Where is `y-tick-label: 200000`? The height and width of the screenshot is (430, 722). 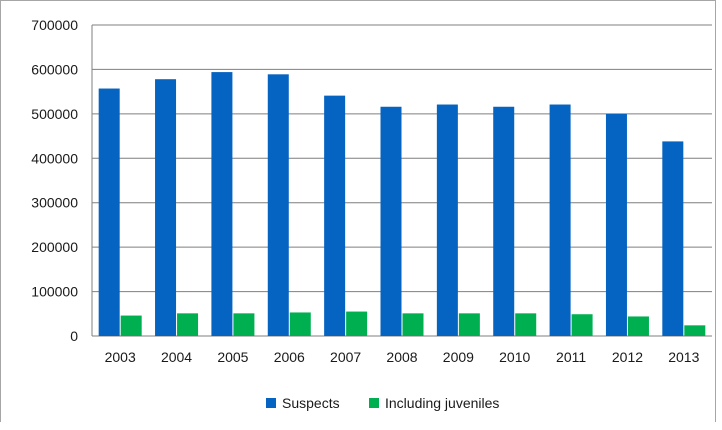
y-tick-label: 200000 is located at coordinates (54, 247).